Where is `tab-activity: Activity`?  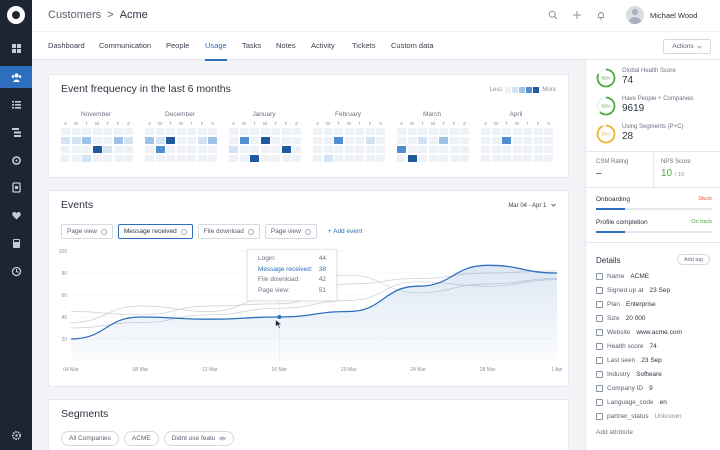
tab-activity: Activity is located at coordinates (323, 45).